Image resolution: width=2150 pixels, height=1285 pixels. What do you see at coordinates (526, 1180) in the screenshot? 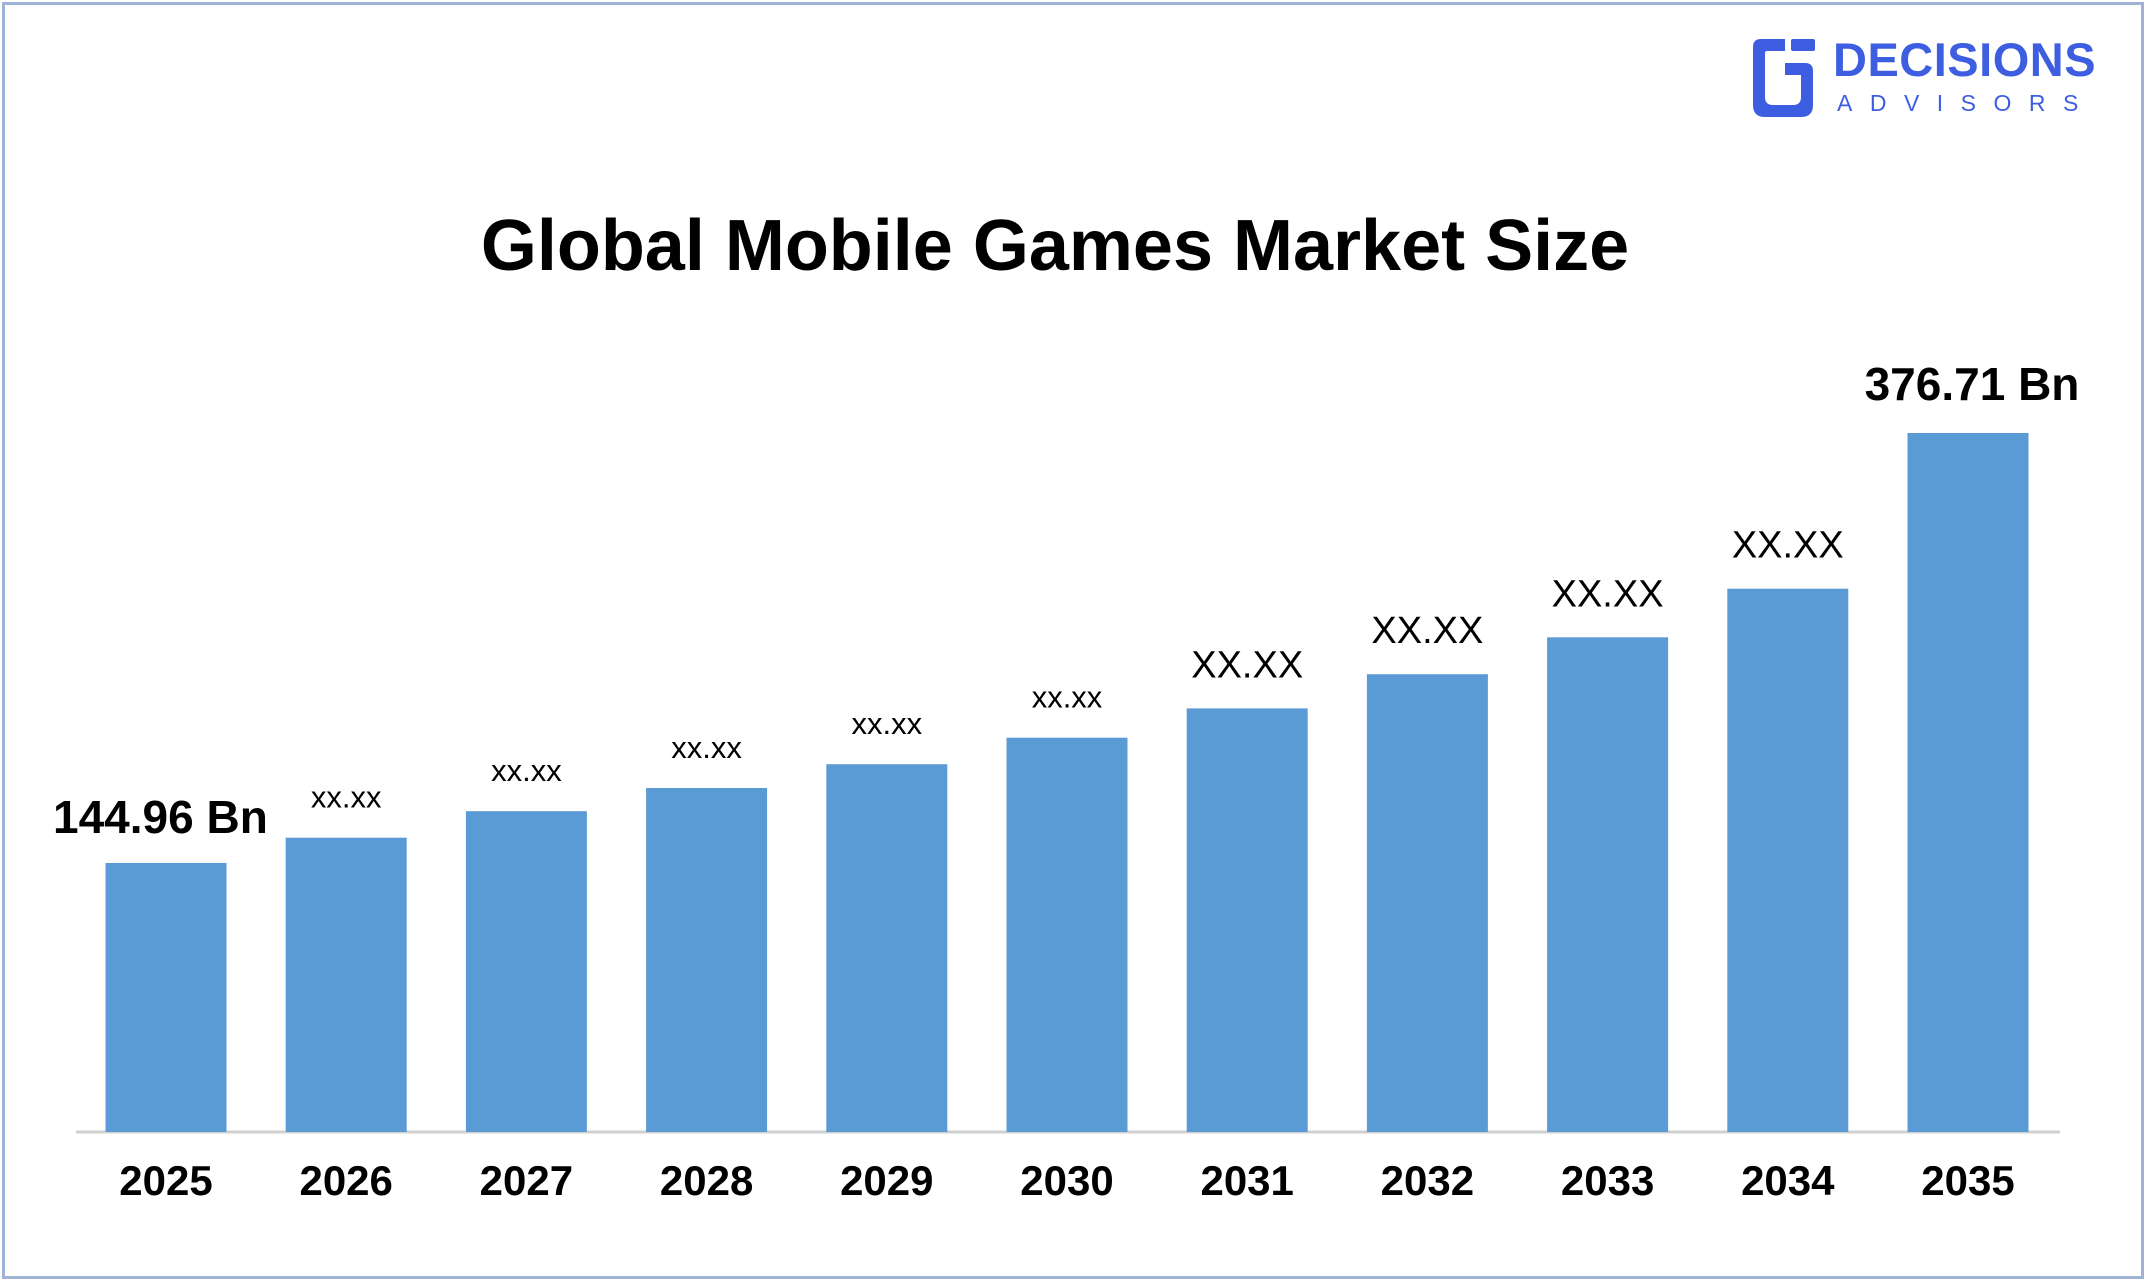
I see `x-tick-label-2027: 2027` at bounding box center [526, 1180].